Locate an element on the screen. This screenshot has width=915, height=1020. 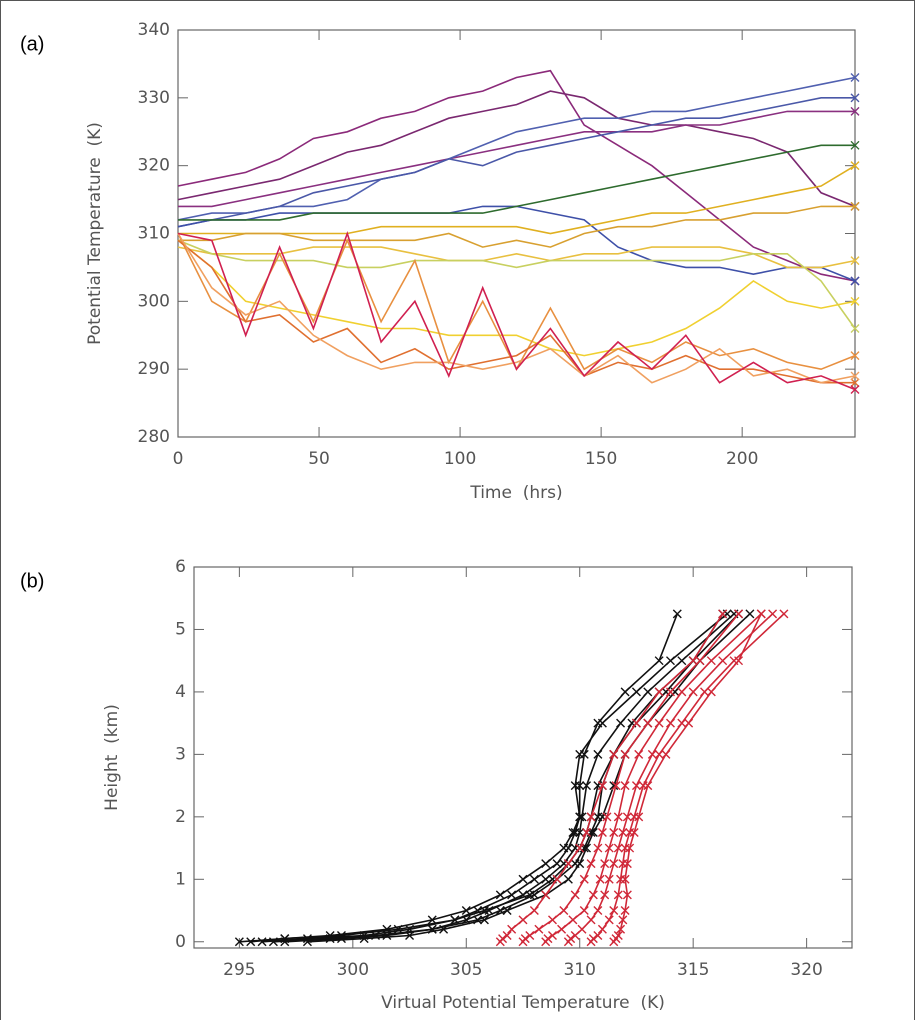
y-tick-label: 320 is located at coordinates (154, 166).